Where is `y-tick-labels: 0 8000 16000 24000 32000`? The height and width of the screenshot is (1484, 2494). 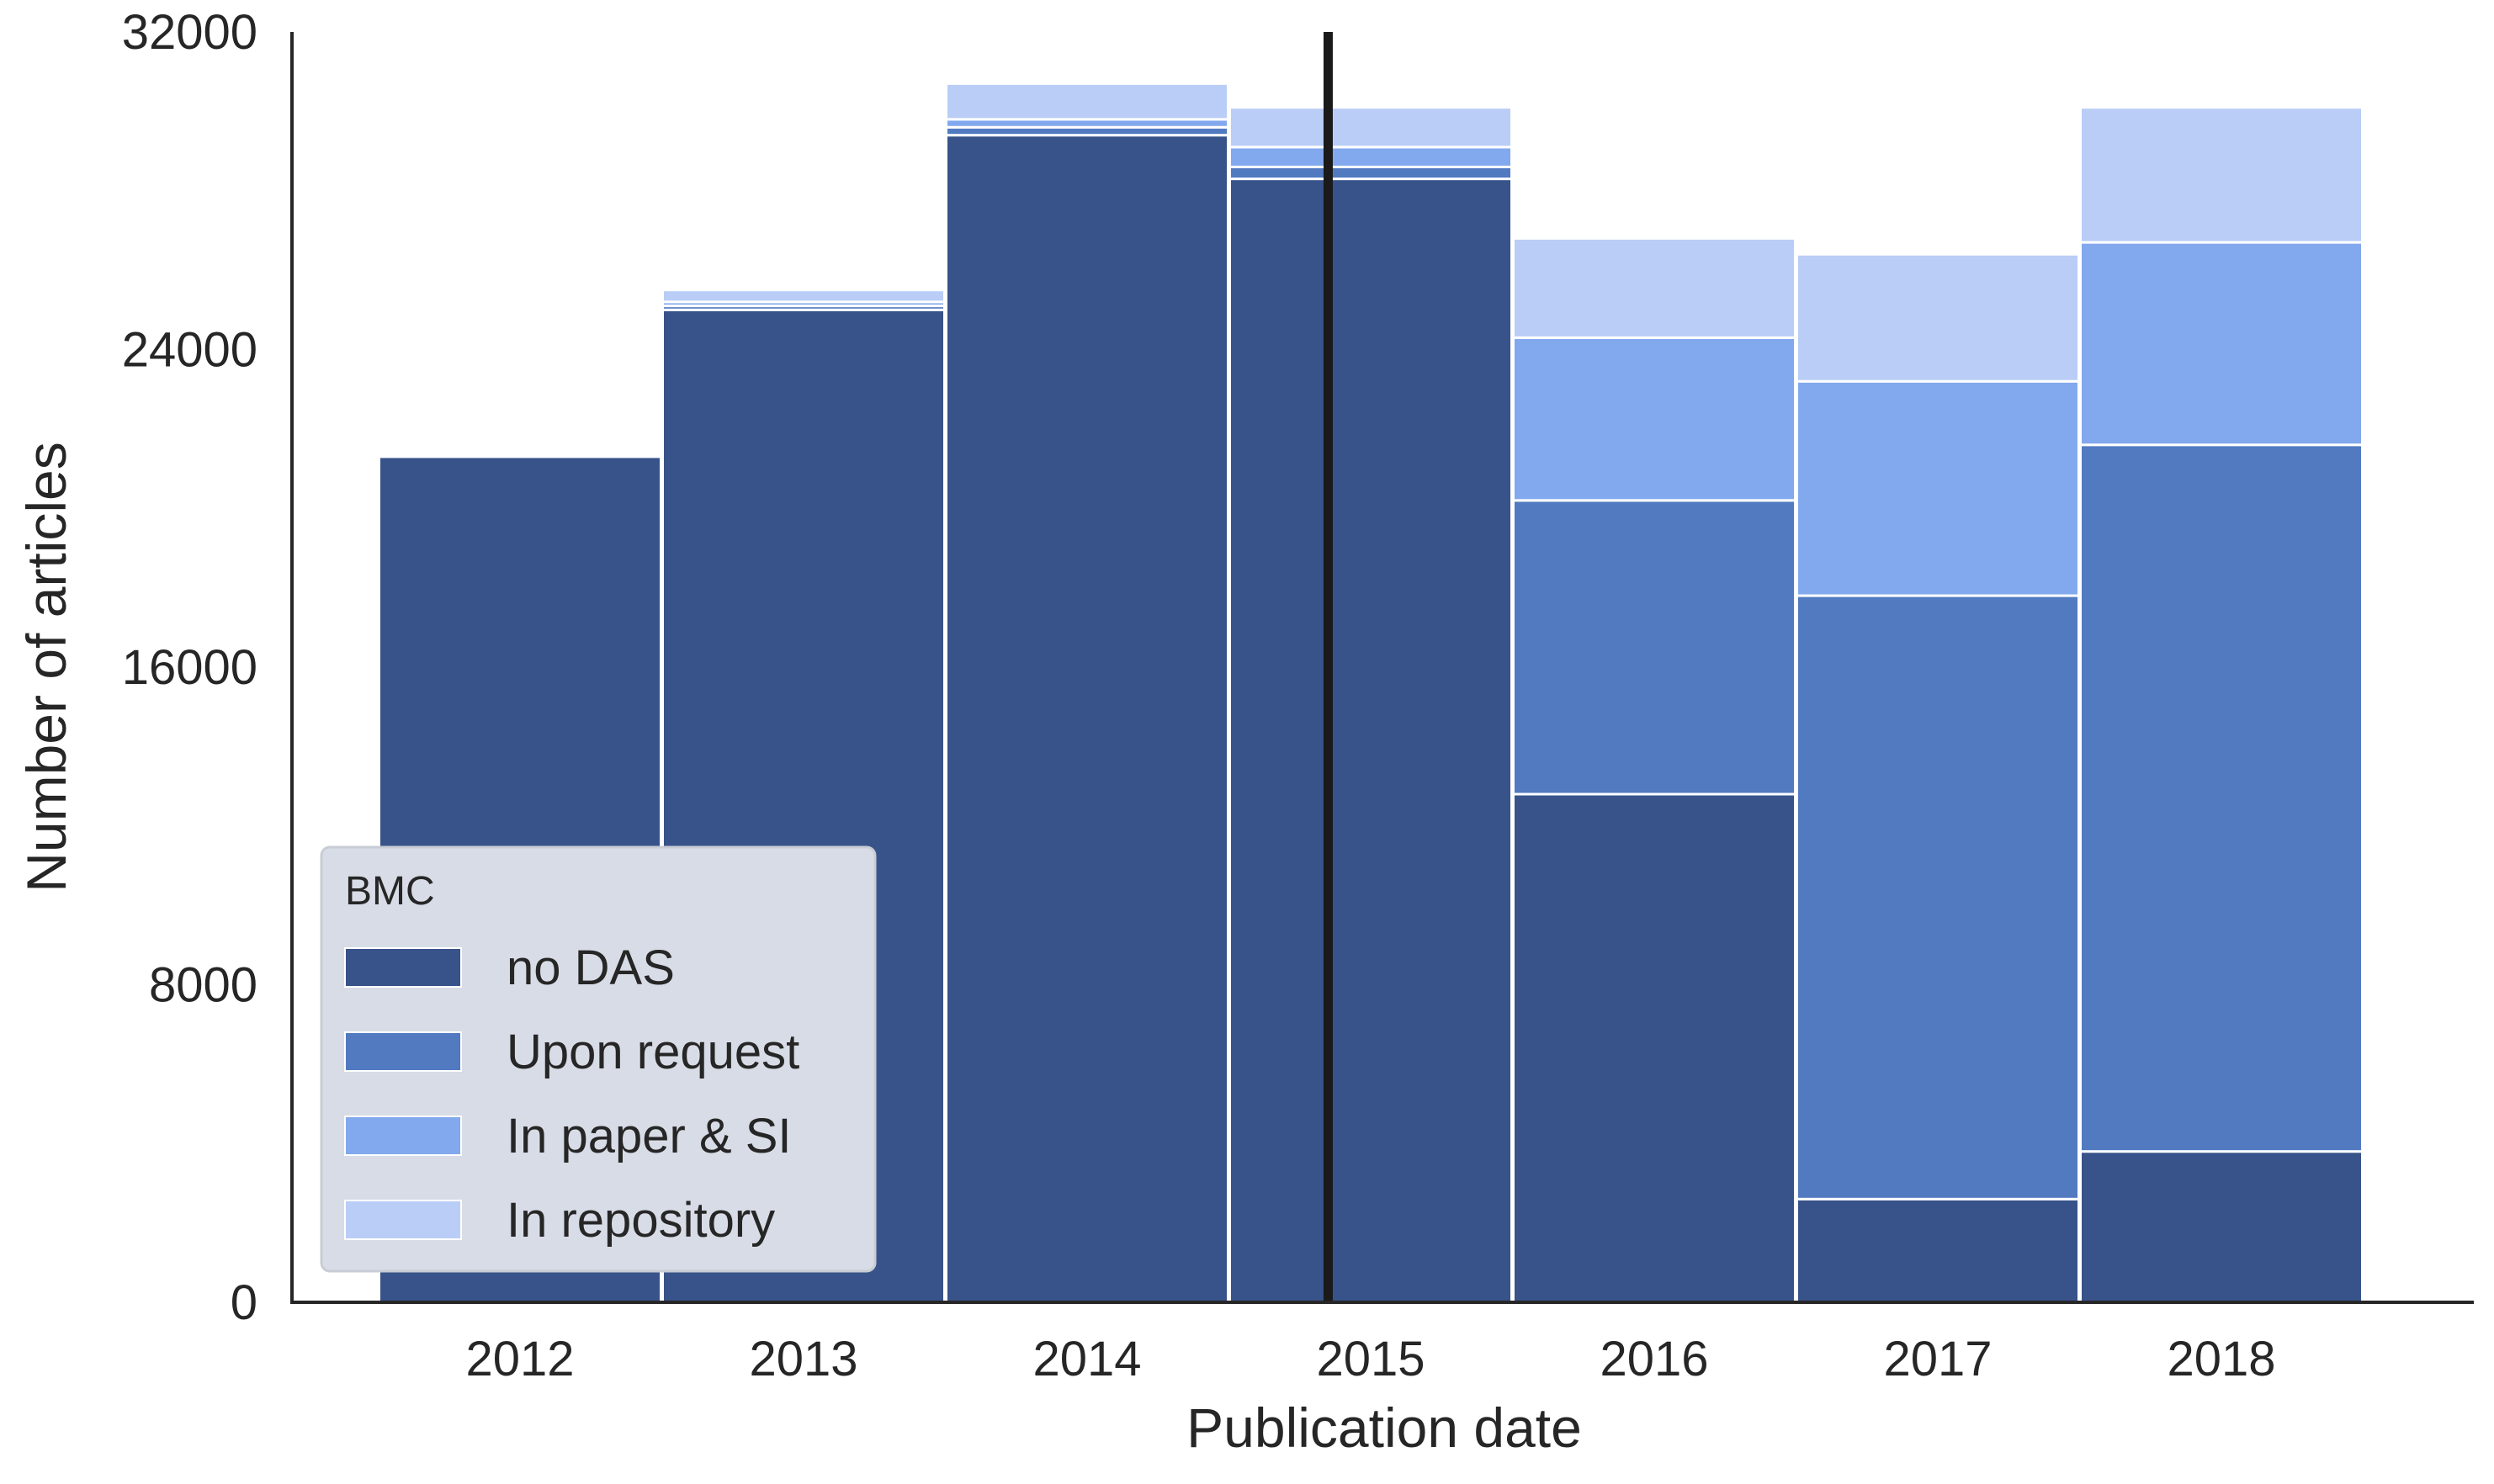
y-tick-labels: 0 8000 16000 24000 32000 is located at coordinates (189, 667).